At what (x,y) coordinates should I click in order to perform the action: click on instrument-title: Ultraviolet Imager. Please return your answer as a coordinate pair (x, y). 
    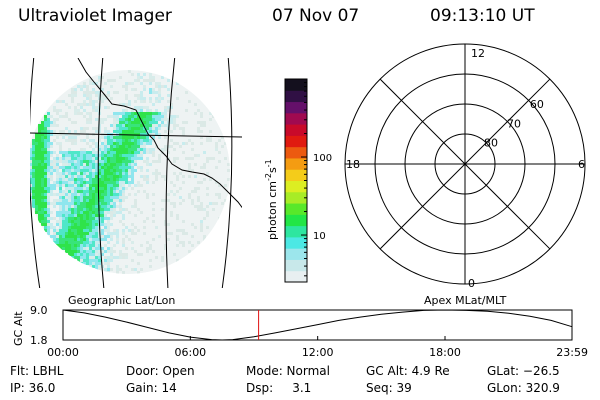
    Looking at the image, I should click on (95, 16).